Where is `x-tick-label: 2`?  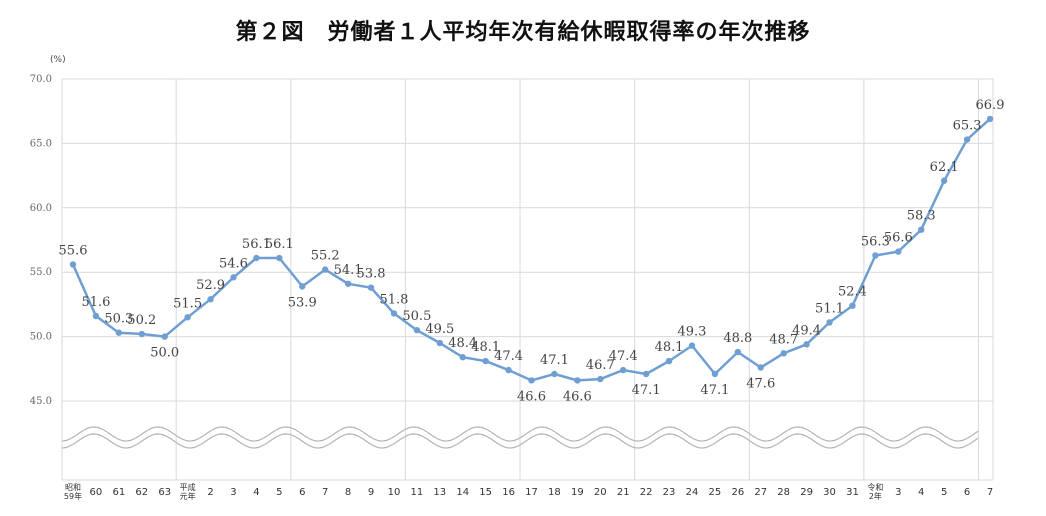 x-tick-label: 2 is located at coordinates (210, 492).